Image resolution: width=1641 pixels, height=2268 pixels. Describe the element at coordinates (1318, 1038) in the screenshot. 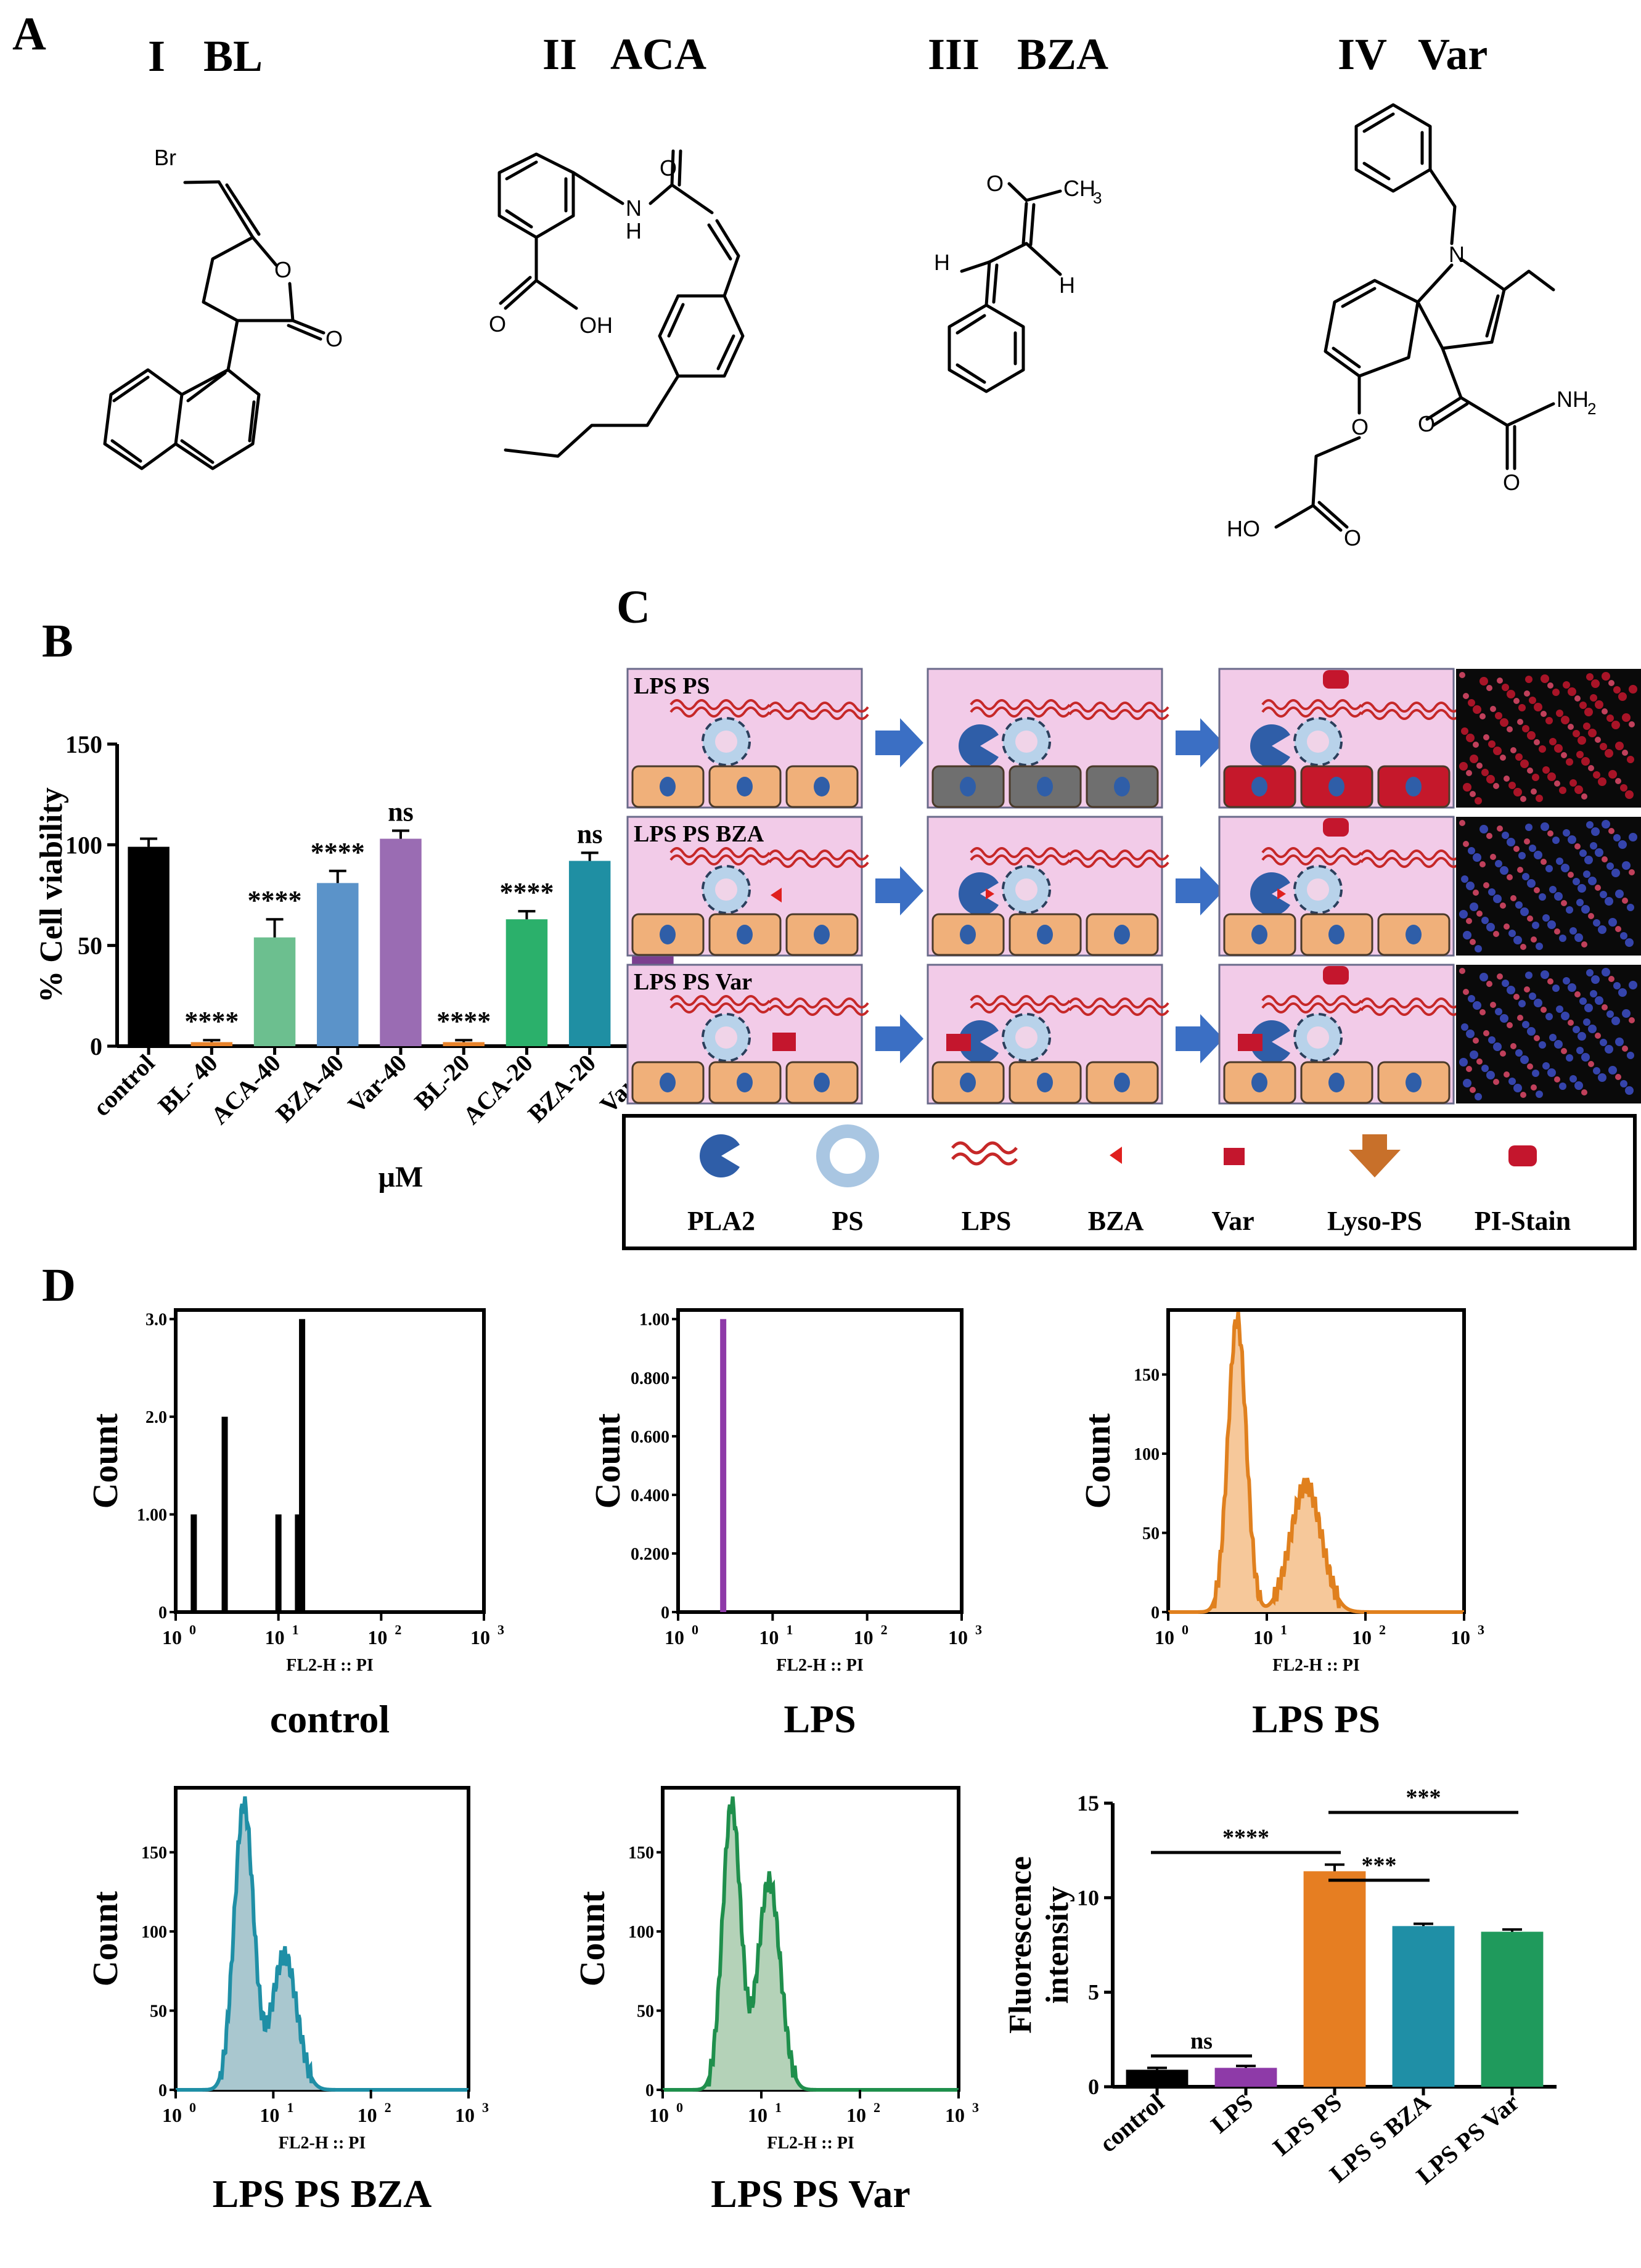

I see `ps-core` at that location.